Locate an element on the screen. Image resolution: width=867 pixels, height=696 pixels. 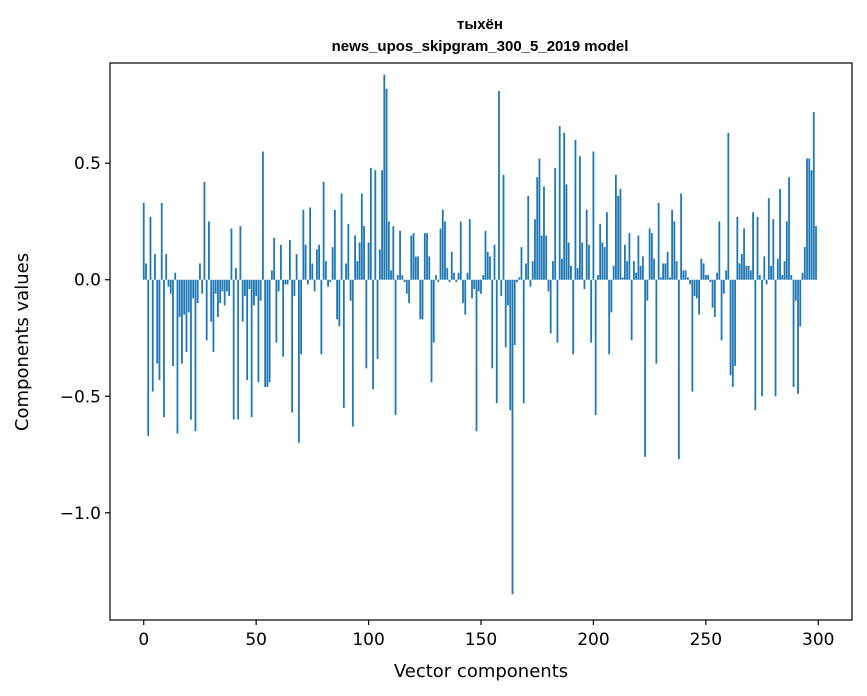
chart-subtitle: news_upos_skipgram_300_5_2019 model is located at coordinates (480, 46).